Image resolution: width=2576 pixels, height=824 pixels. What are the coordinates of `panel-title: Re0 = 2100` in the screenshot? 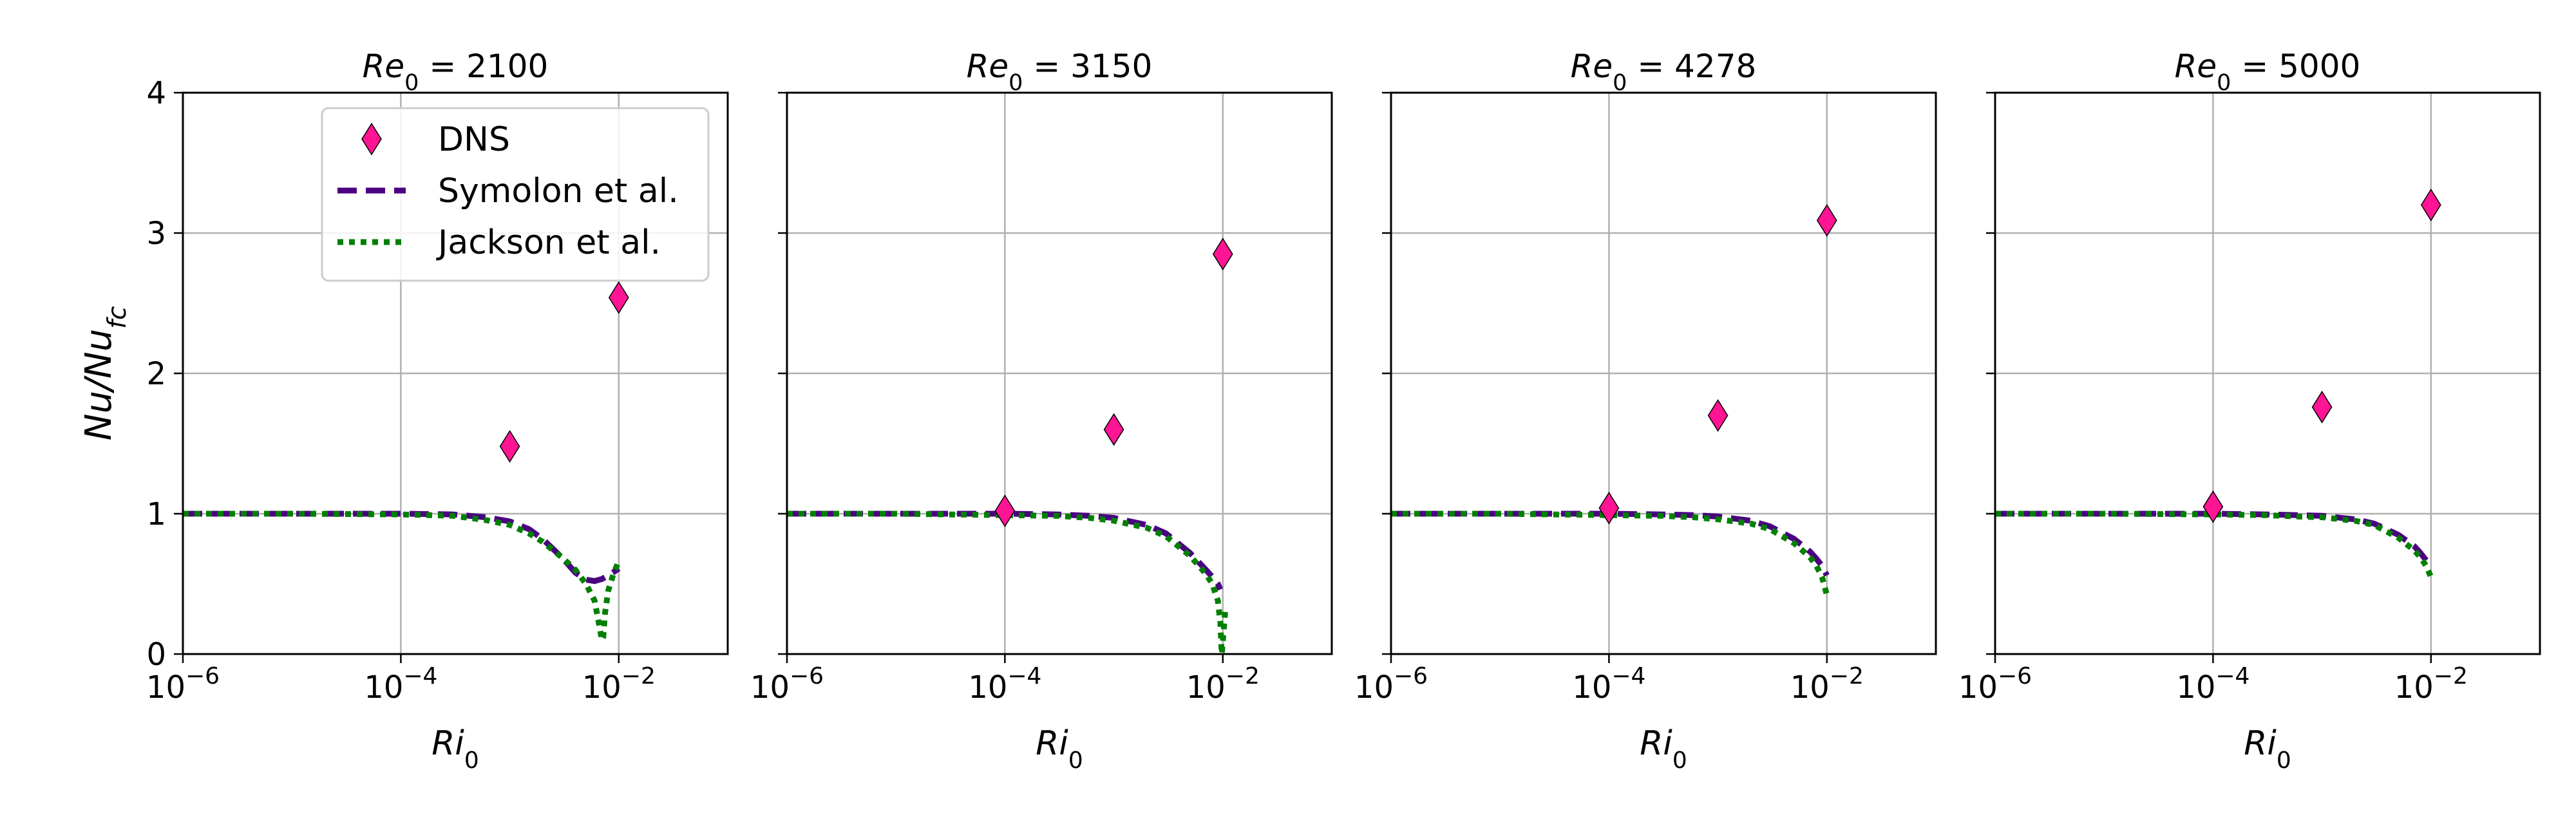 It's located at (456, 72).